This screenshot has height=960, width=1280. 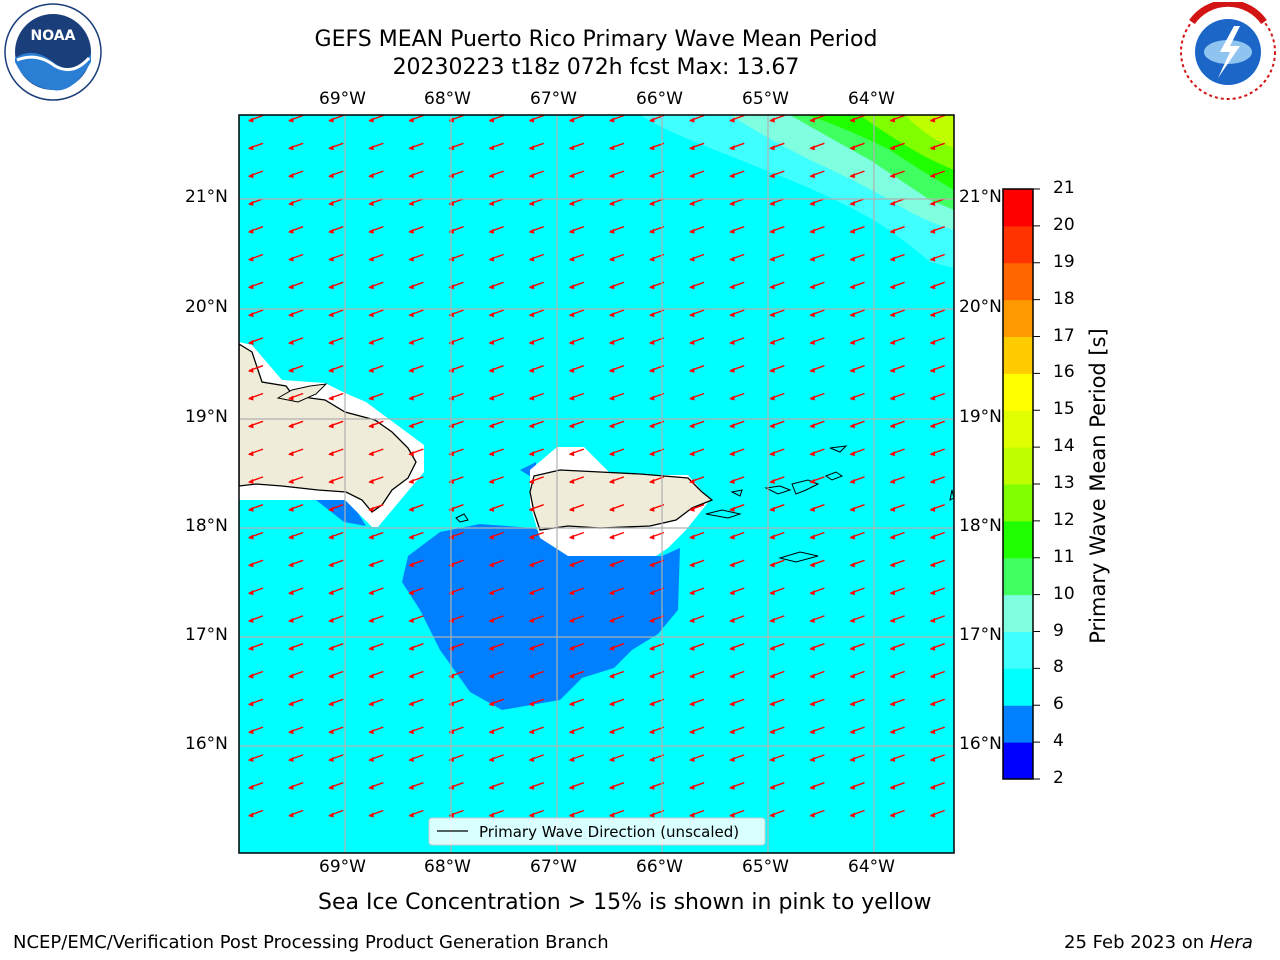 What do you see at coordinates (206, 526) in the screenshot?
I see `lat-label-left: 18°N` at bounding box center [206, 526].